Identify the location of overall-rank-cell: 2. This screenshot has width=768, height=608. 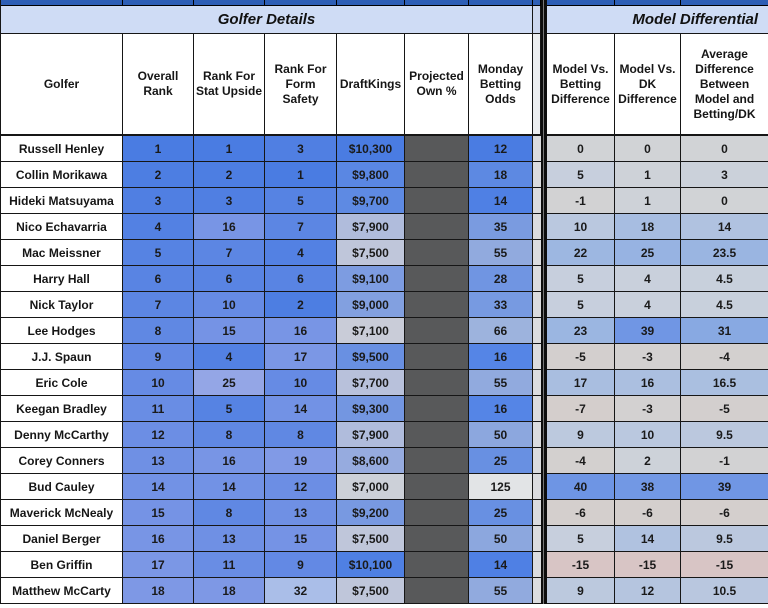
(158, 175).